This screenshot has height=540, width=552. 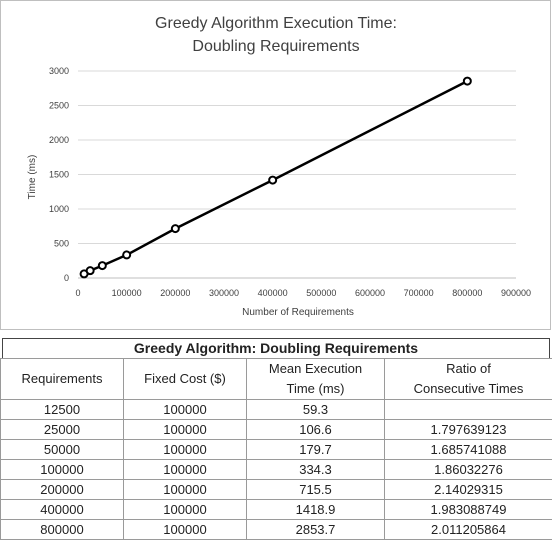 What do you see at coordinates (516, 293) in the screenshot?
I see `x-tick-label: 900000` at bounding box center [516, 293].